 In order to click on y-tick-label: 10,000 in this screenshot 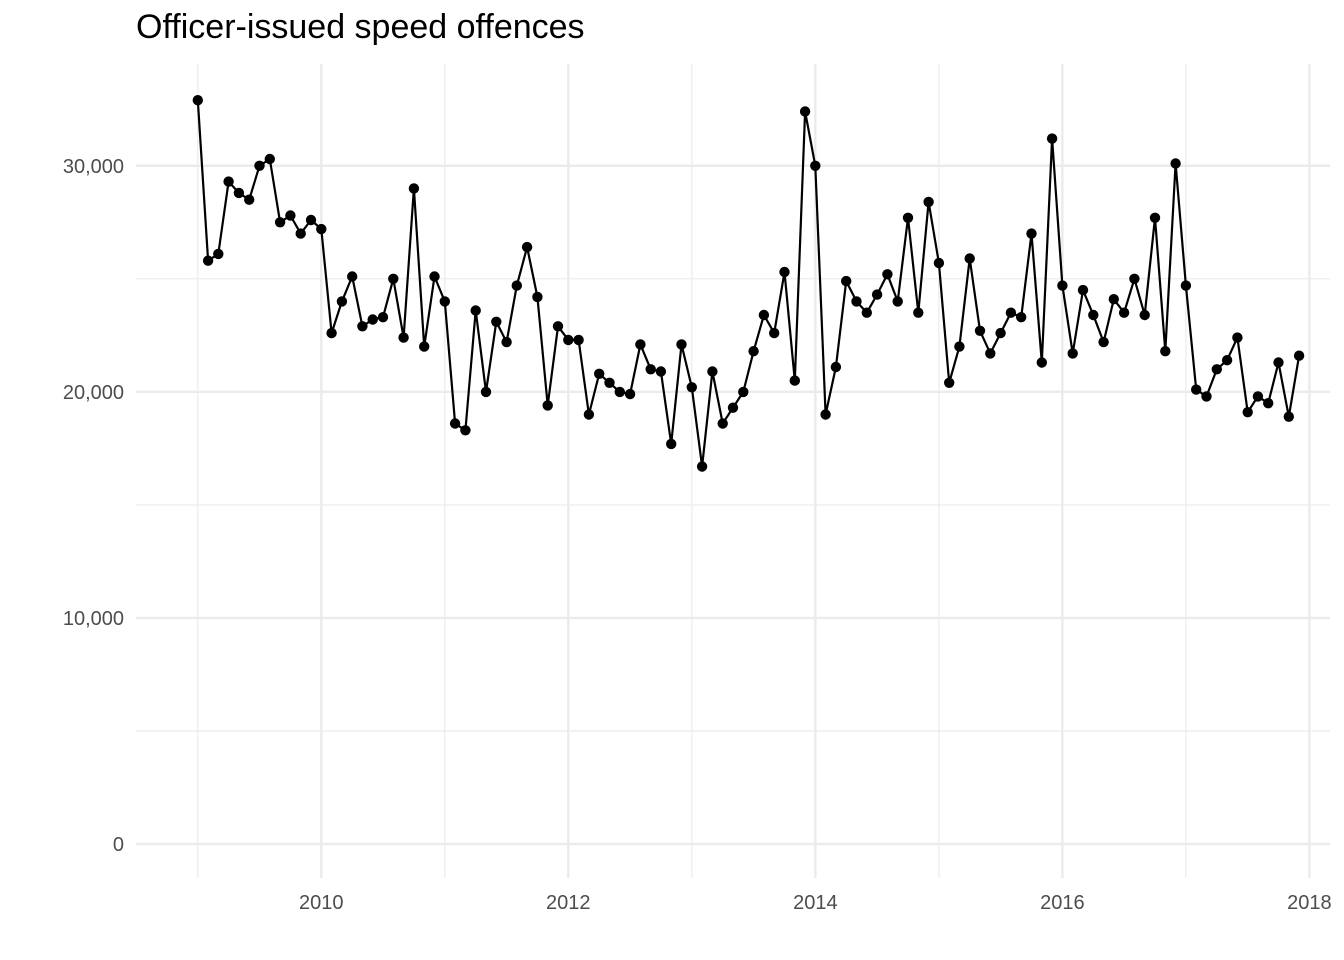, I will do `click(93, 619)`.